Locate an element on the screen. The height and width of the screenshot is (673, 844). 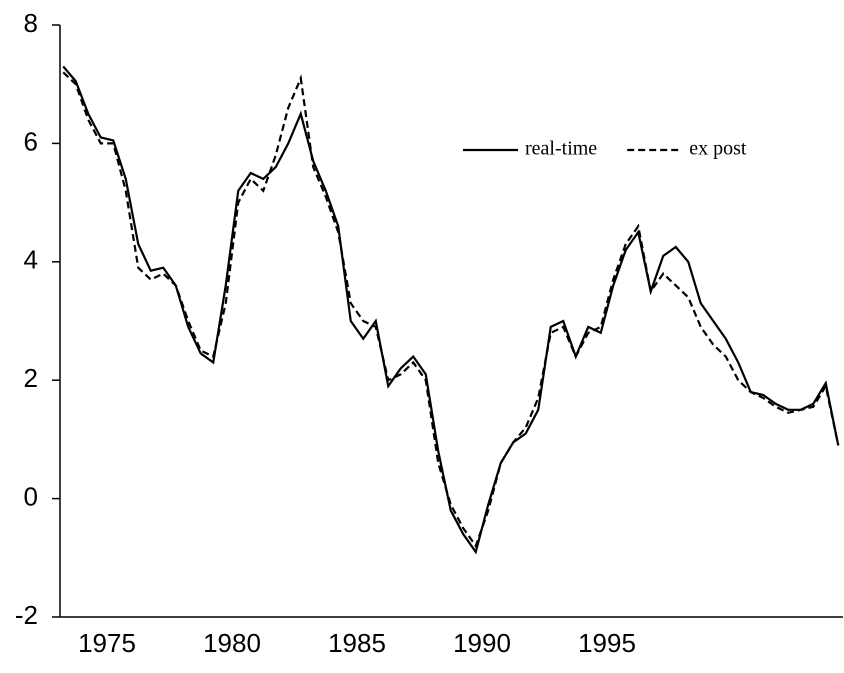
y-tick-label: 0 is located at coordinates (31, 496).